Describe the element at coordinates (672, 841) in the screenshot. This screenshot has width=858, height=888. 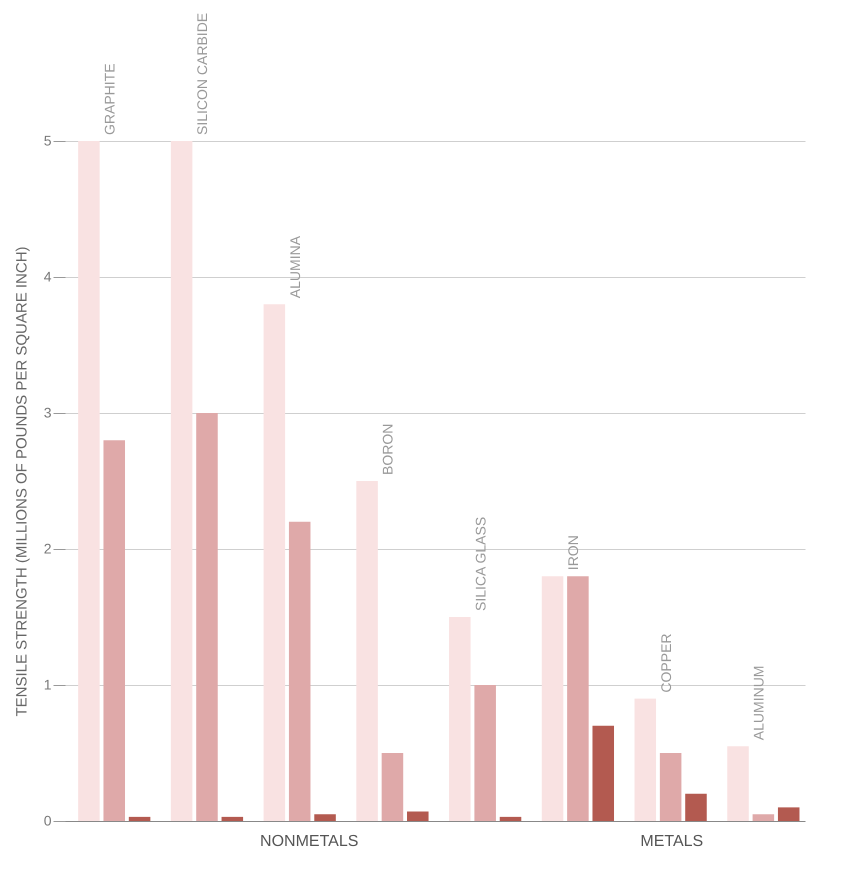
I see `text: METALS` at that location.